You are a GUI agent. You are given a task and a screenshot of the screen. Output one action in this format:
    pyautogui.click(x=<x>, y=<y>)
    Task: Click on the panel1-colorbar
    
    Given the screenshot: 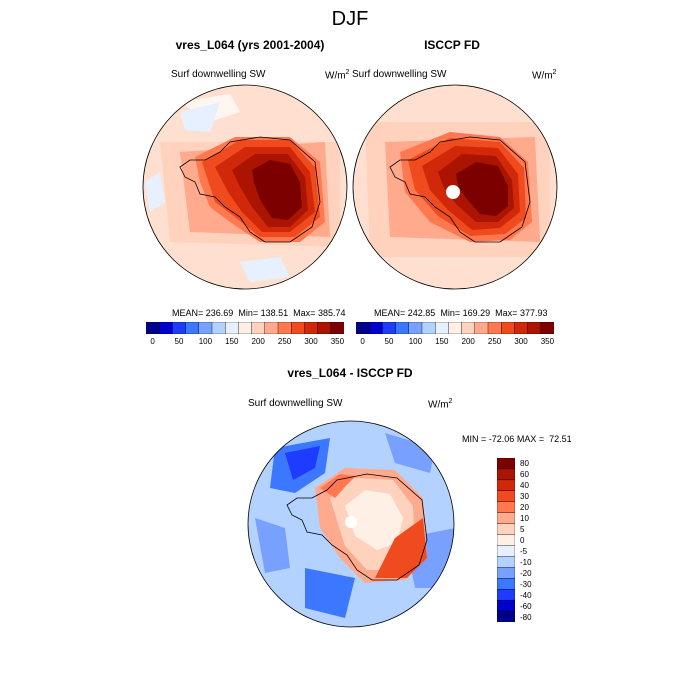 What is the action you would take?
    pyautogui.click(x=245, y=328)
    